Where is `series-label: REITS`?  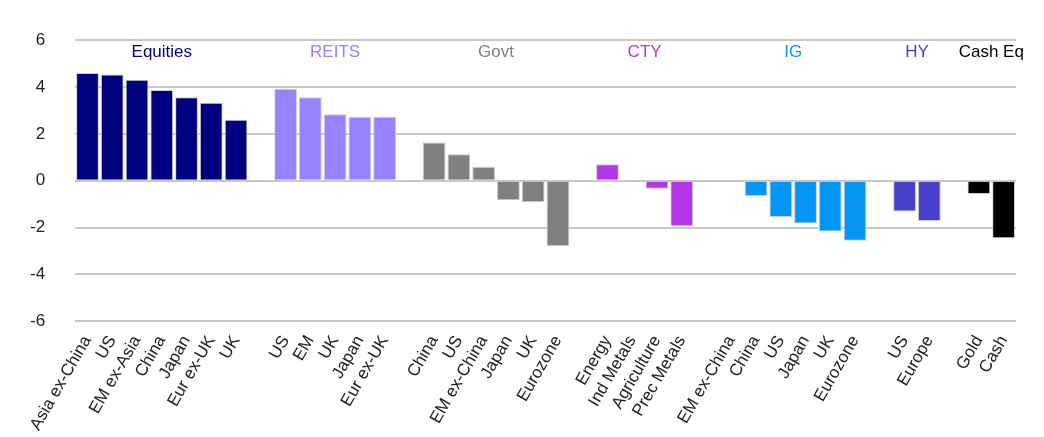
series-label: REITS is located at coordinates (335, 52).